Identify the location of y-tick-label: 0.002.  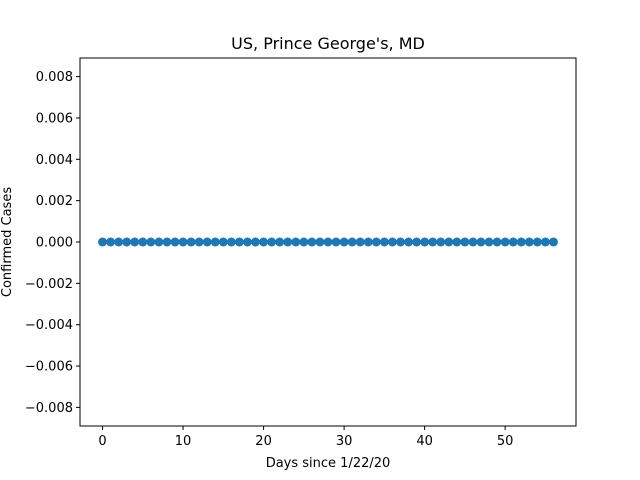
(54, 201).